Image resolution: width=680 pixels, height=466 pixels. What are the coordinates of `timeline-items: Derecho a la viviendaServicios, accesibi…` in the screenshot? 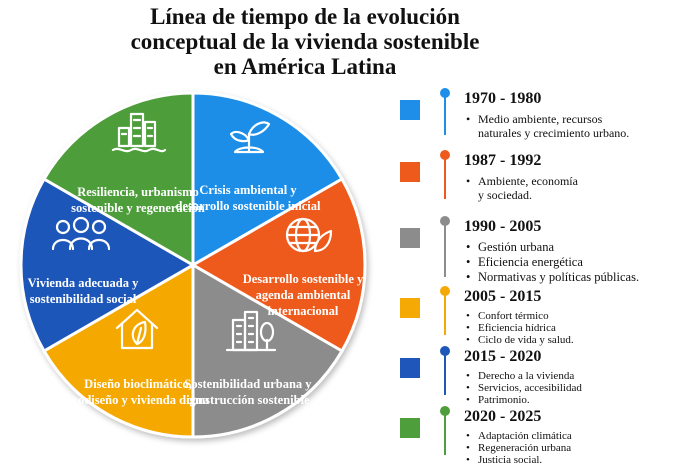 It's located at (524, 388).